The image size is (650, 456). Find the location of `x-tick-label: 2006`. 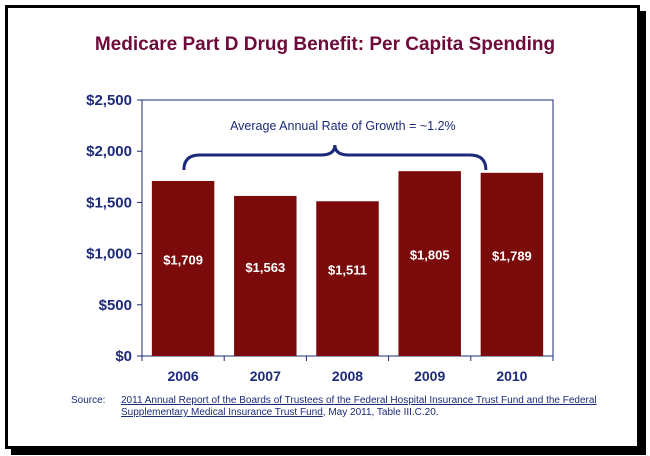

x-tick-label: 2006 is located at coordinates (183, 376).